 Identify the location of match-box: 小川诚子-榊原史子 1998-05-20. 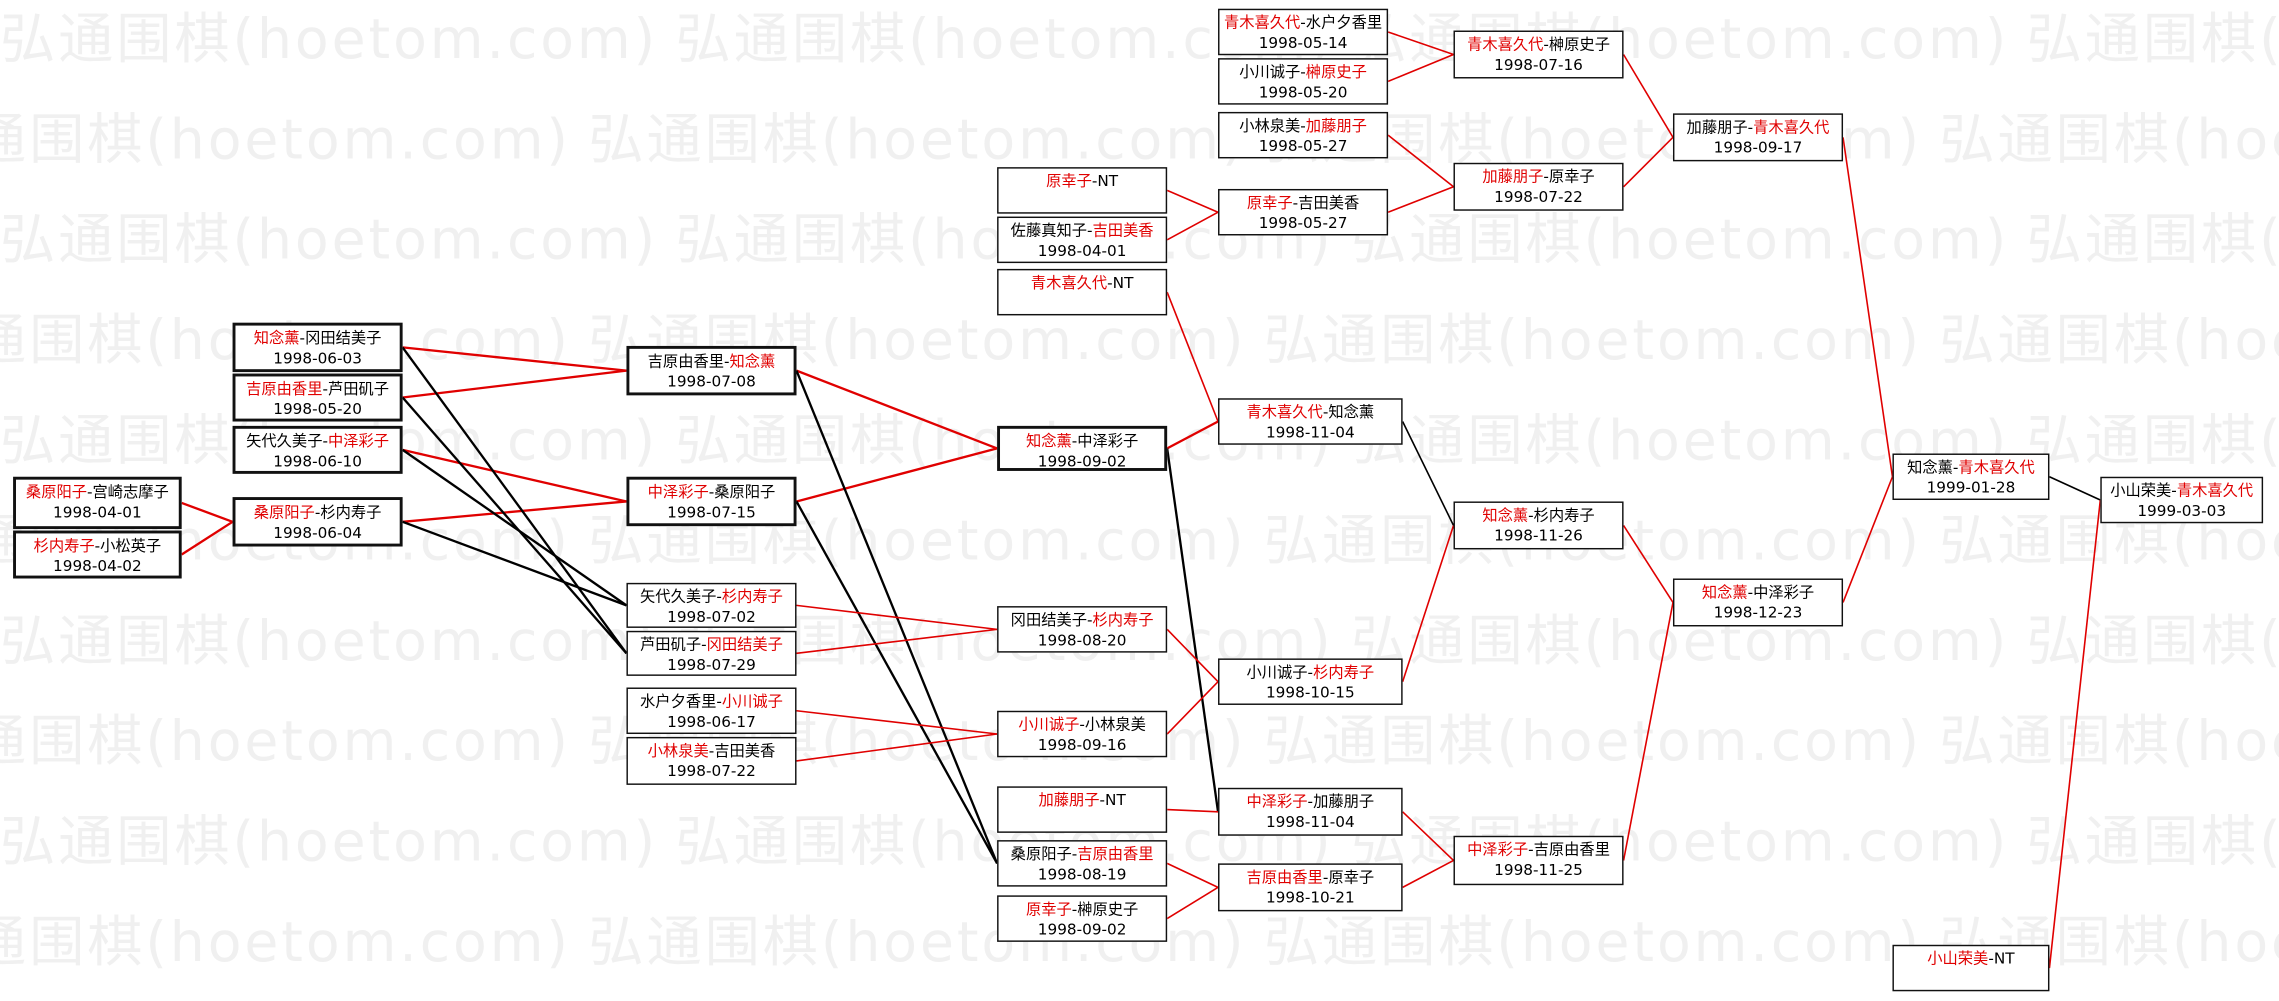
(1303, 81).